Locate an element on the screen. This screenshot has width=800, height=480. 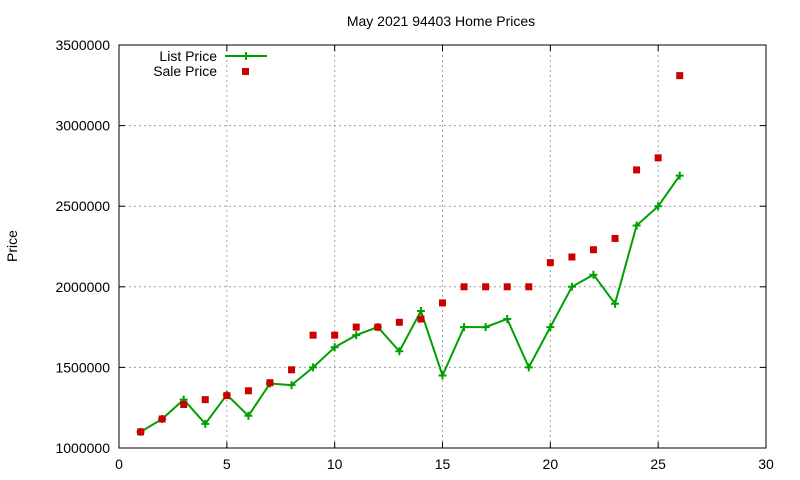
legend-marker-list-price is located at coordinates (246, 56).